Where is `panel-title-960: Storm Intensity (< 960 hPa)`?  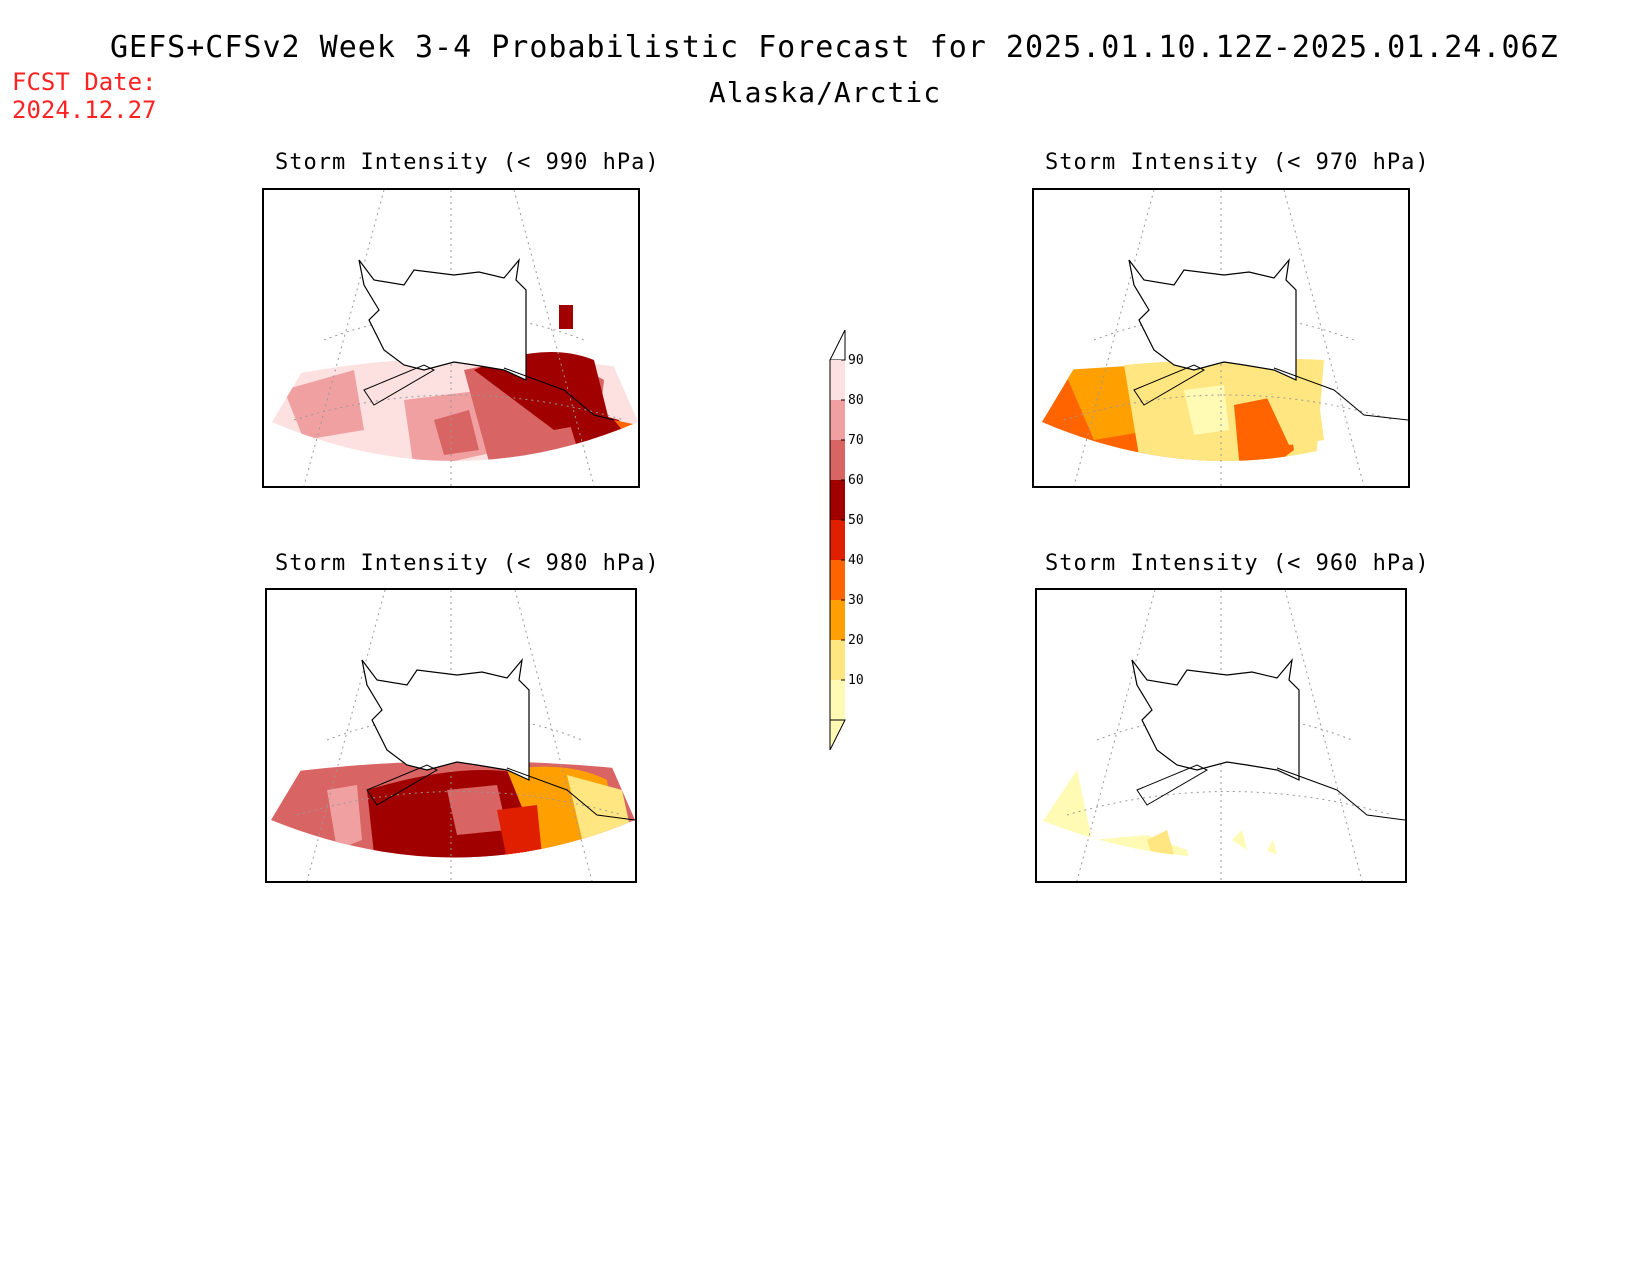 panel-title-960: Storm Intensity (< 960 hPa) is located at coordinates (1237, 563).